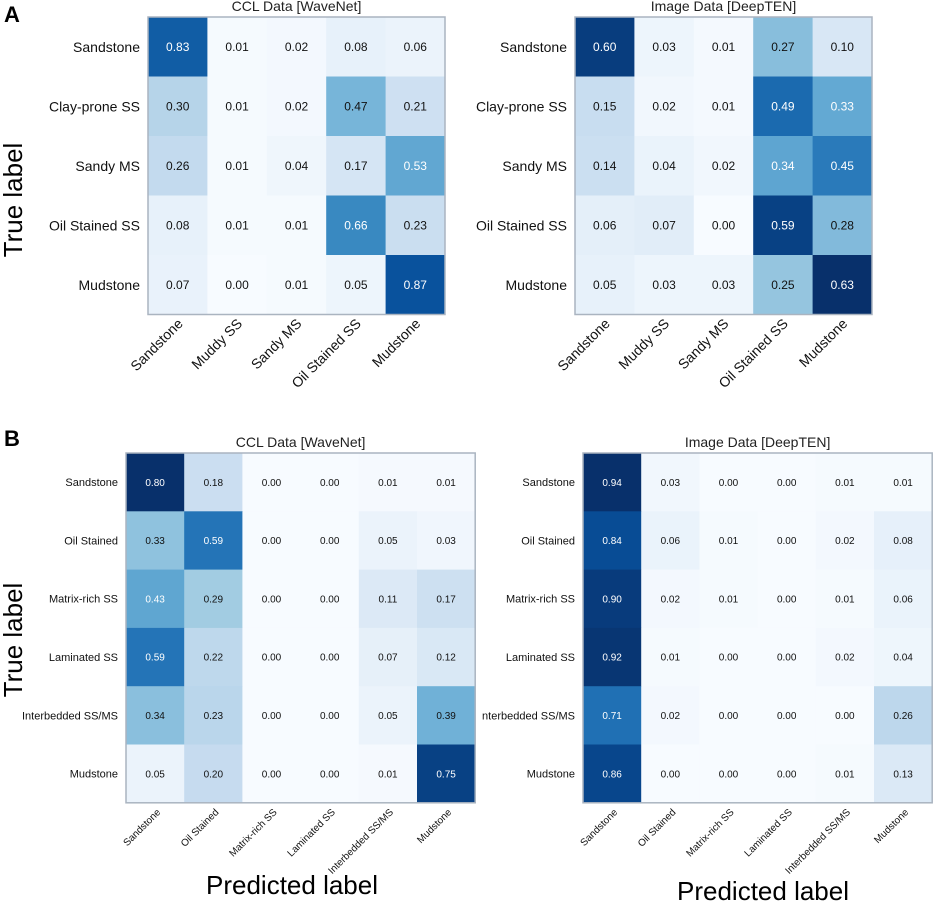  I want to click on row-tick-label: Sandstone, so click(91, 483).